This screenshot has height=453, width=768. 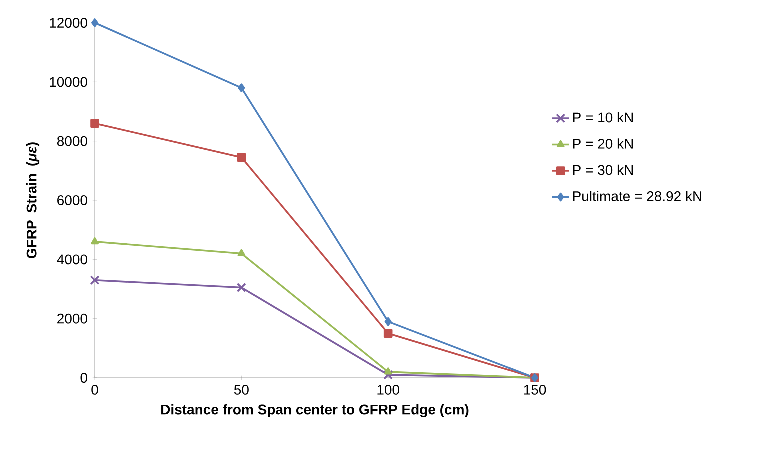 I want to click on y-tick-label: 2000, so click(x=73, y=319).